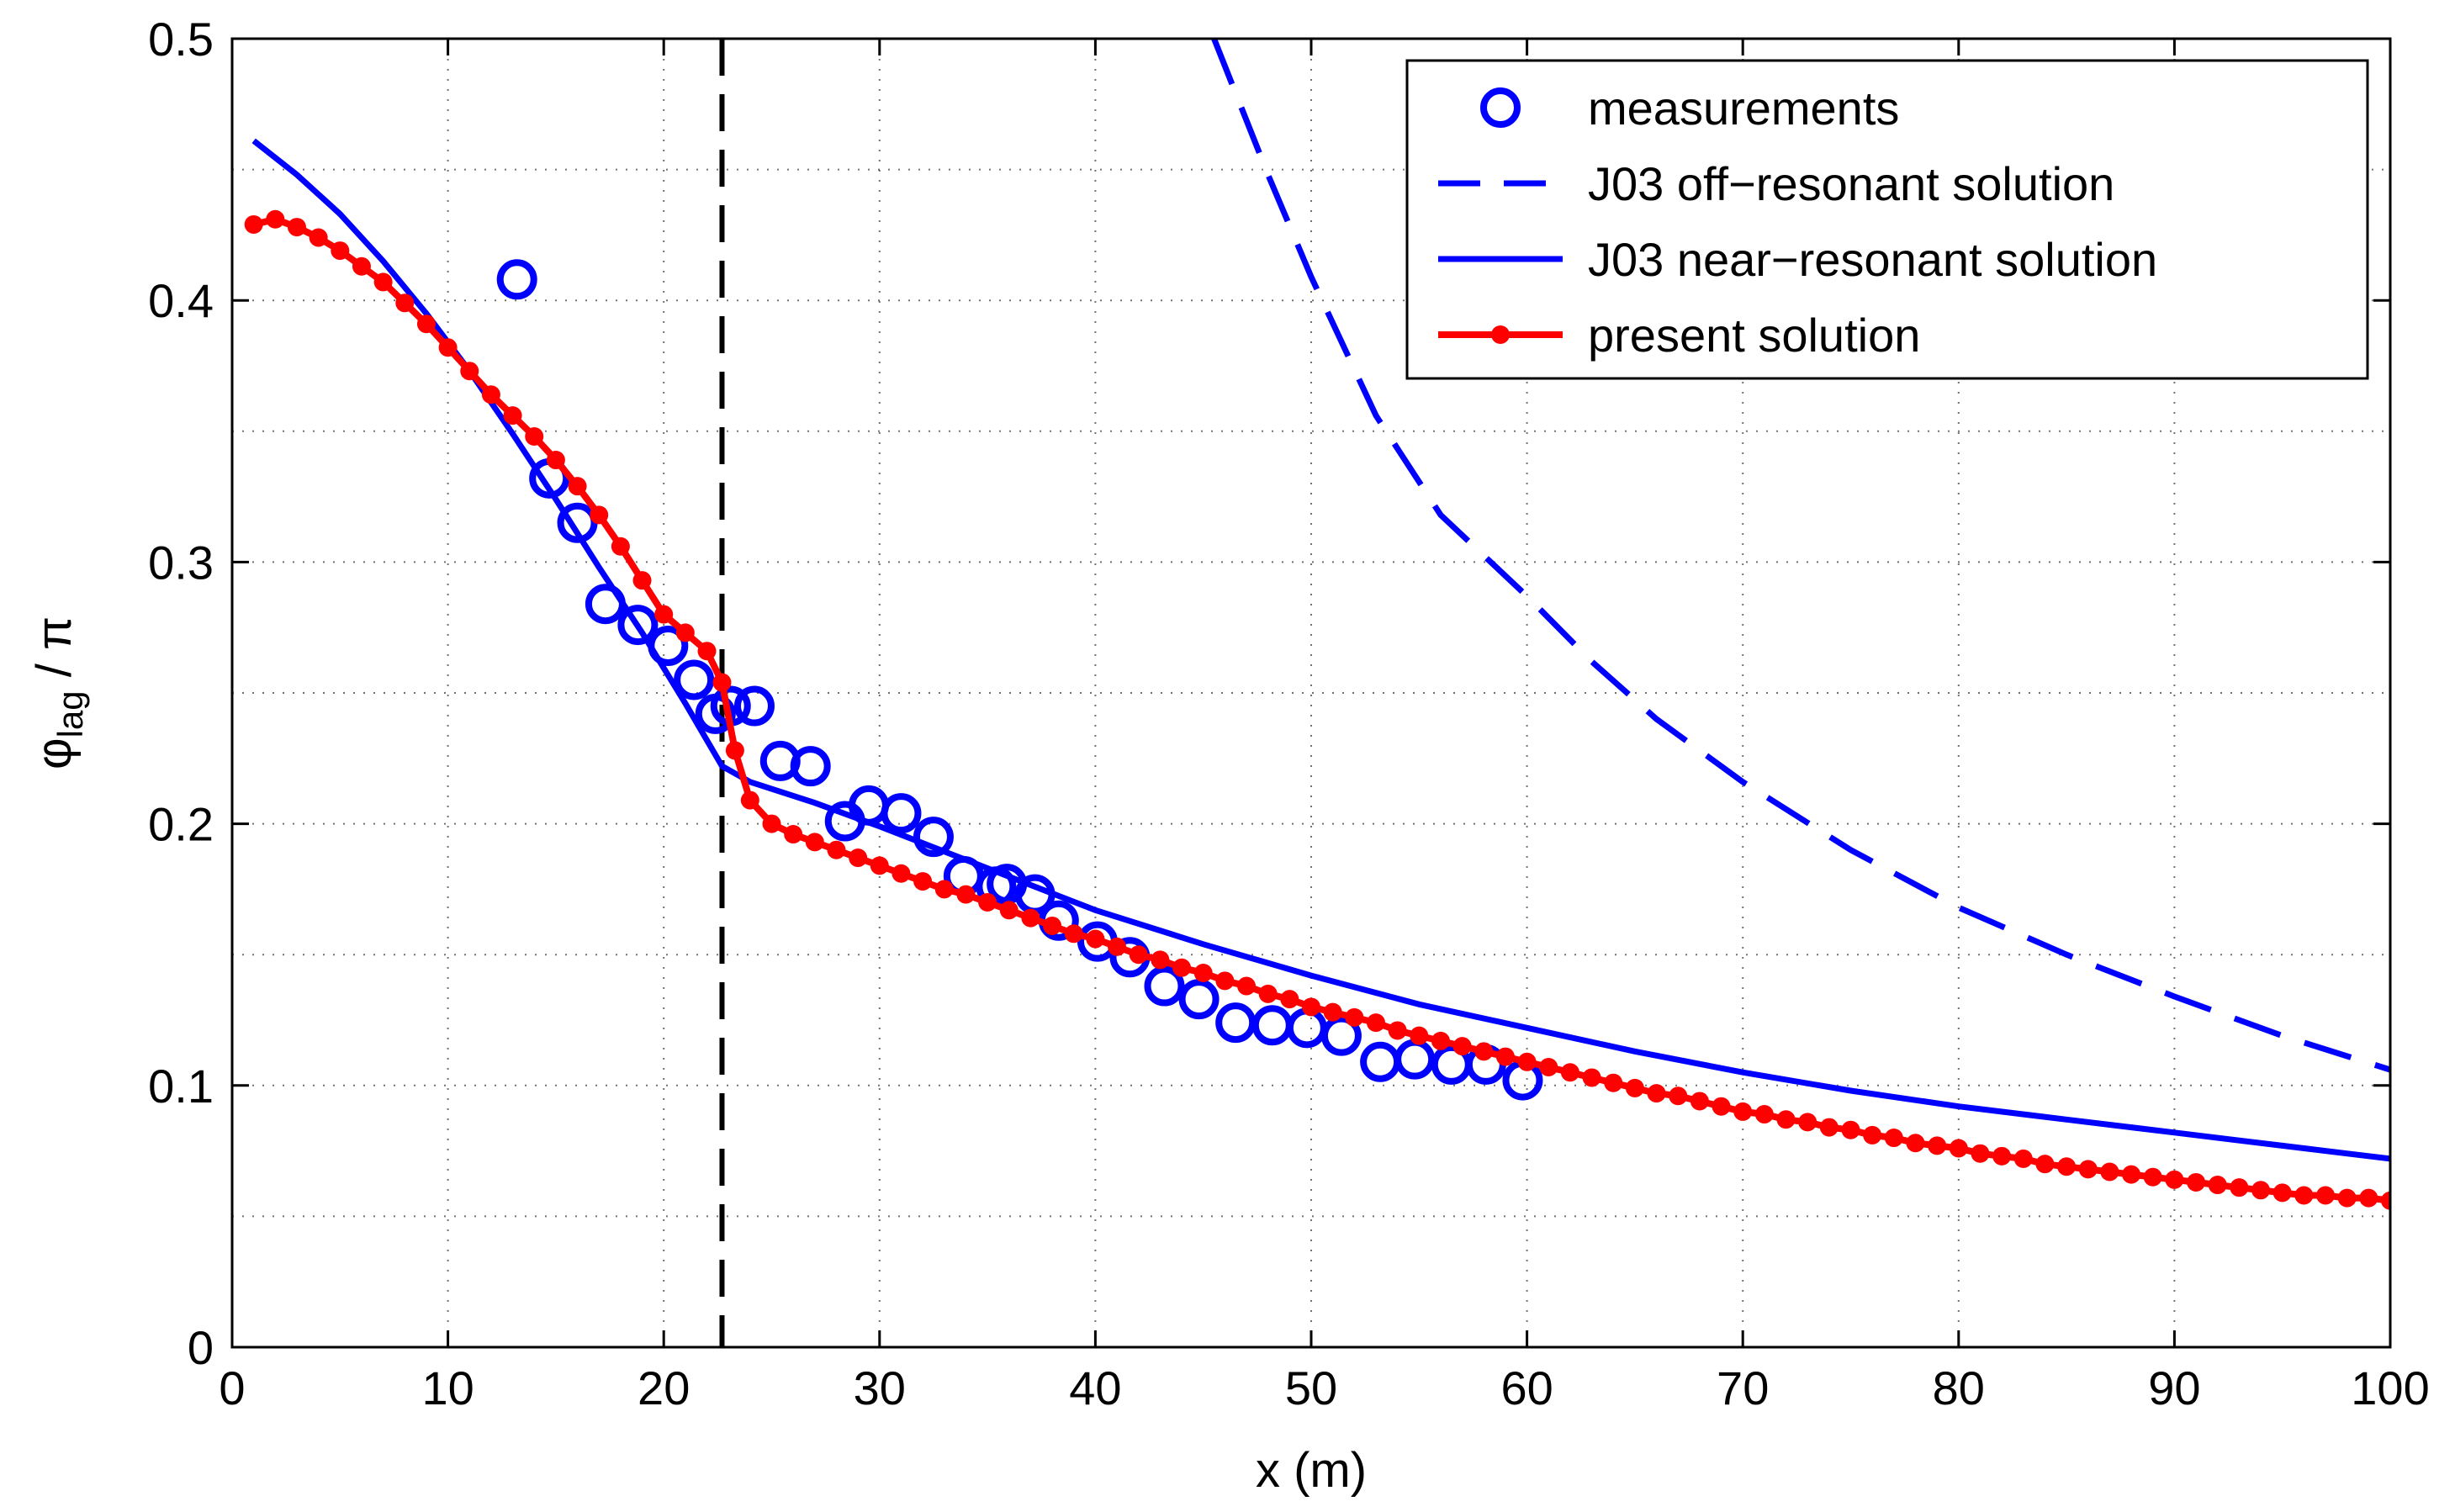 This screenshot has height=1512, width=2455. What do you see at coordinates (1311, 1470) in the screenshot?
I see `x-axis-title: x (m)` at bounding box center [1311, 1470].